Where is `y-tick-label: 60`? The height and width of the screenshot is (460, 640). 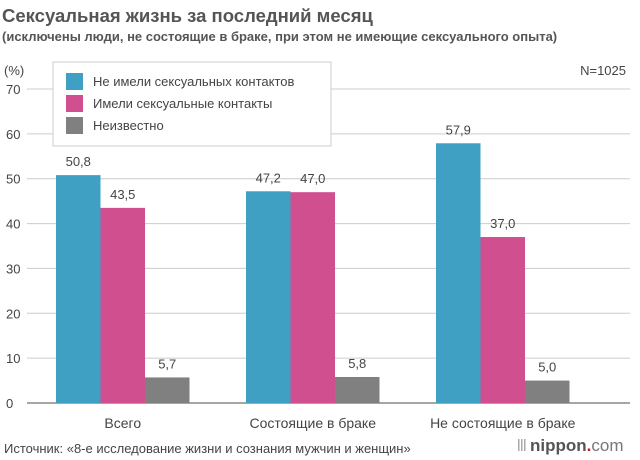
y-tick-label: 60 is located at coordinates (13, 134).